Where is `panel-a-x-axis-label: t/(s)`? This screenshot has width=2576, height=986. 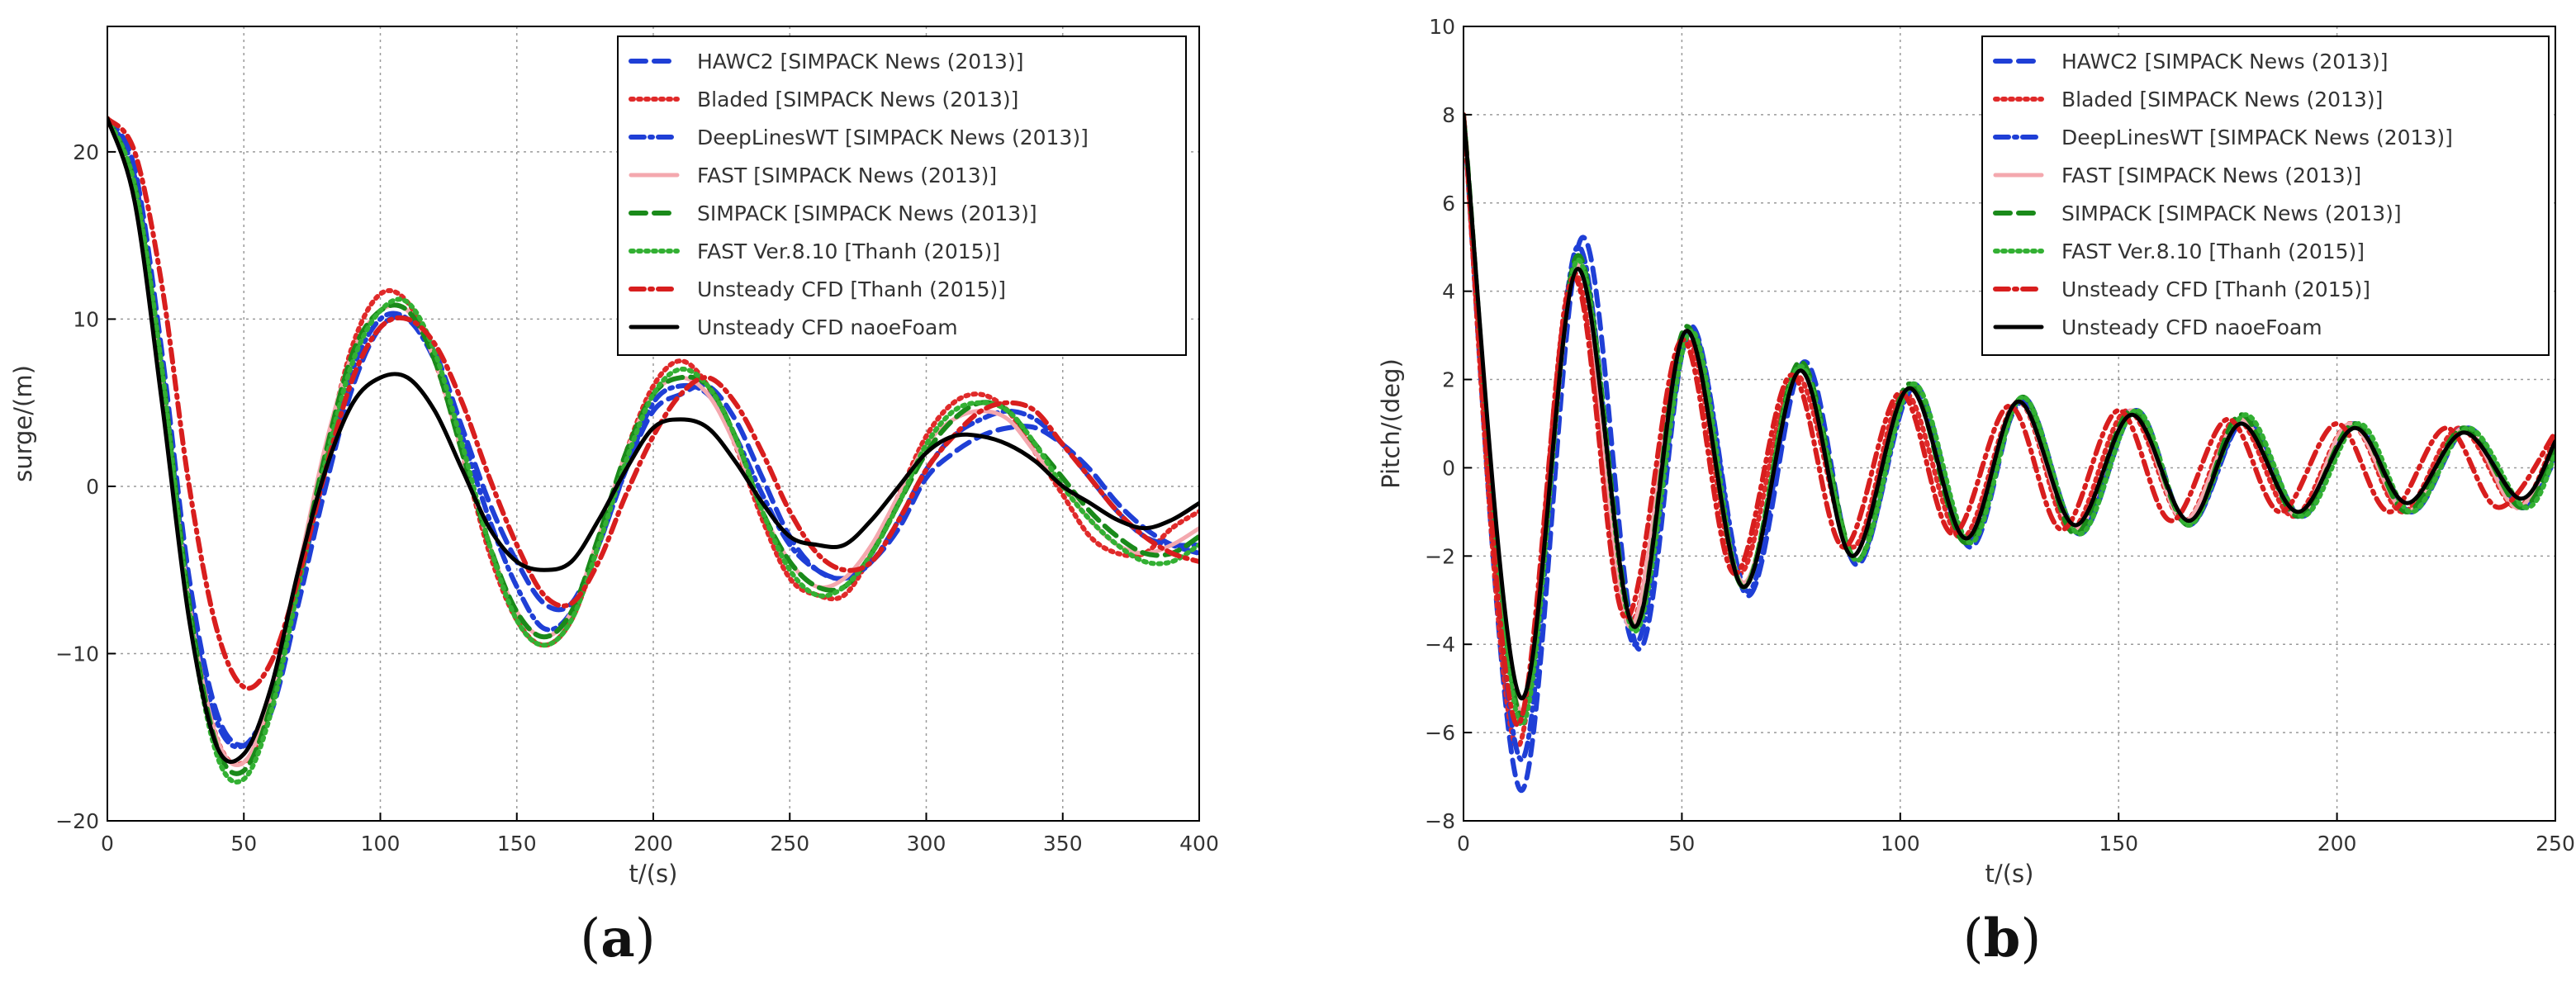 panel-a-x-axis-label: t/(s) is located at coordinates (653, 874).